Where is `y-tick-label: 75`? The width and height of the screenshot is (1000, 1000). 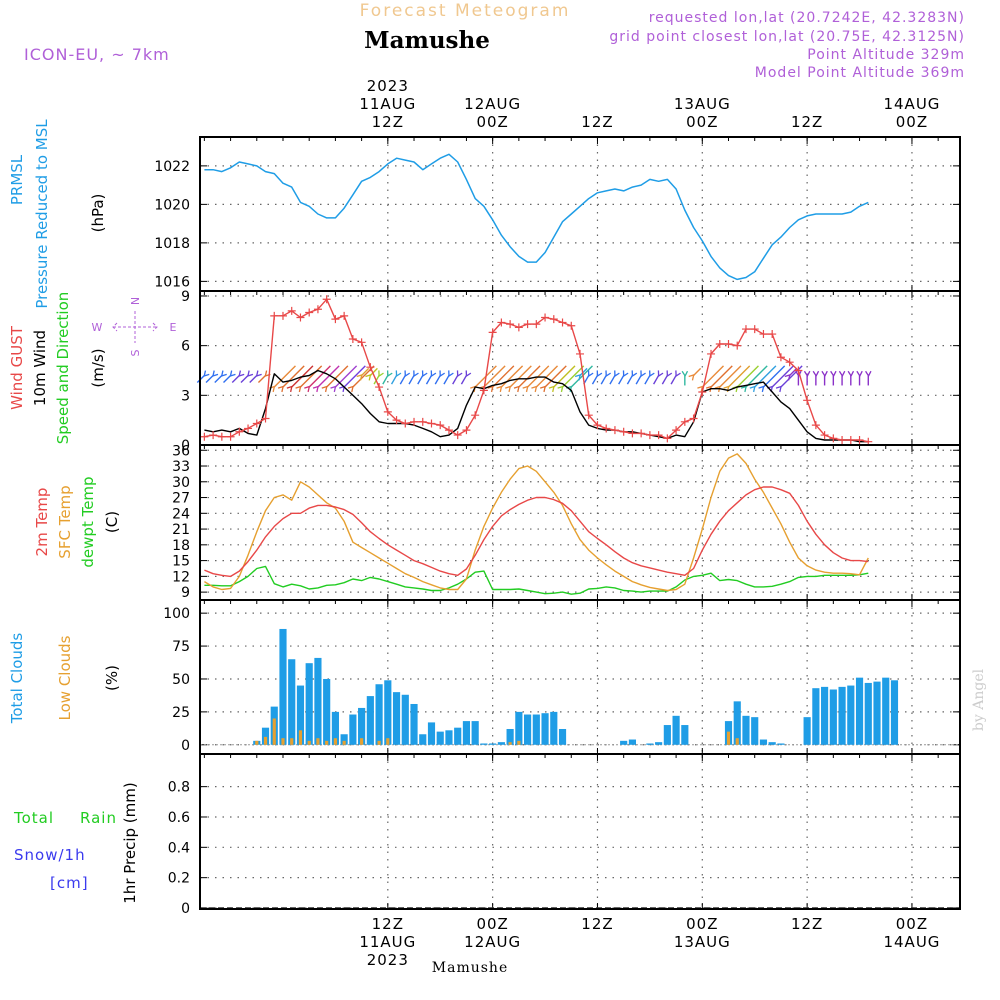
y-tick-label: 75 is located at coordinates (181, 647).